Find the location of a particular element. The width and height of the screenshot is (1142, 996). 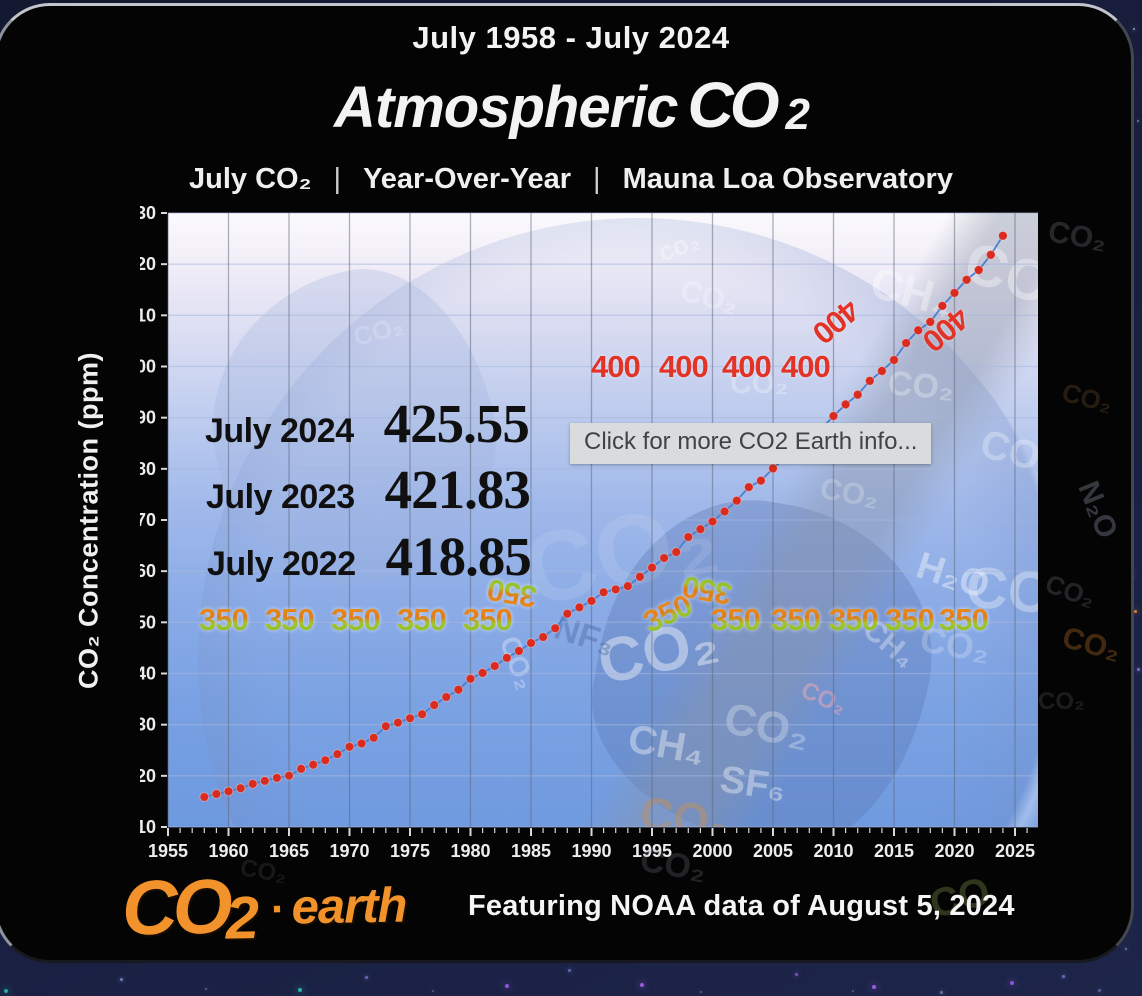

y-tick-label: 360 is located at coordinates (148, 571).